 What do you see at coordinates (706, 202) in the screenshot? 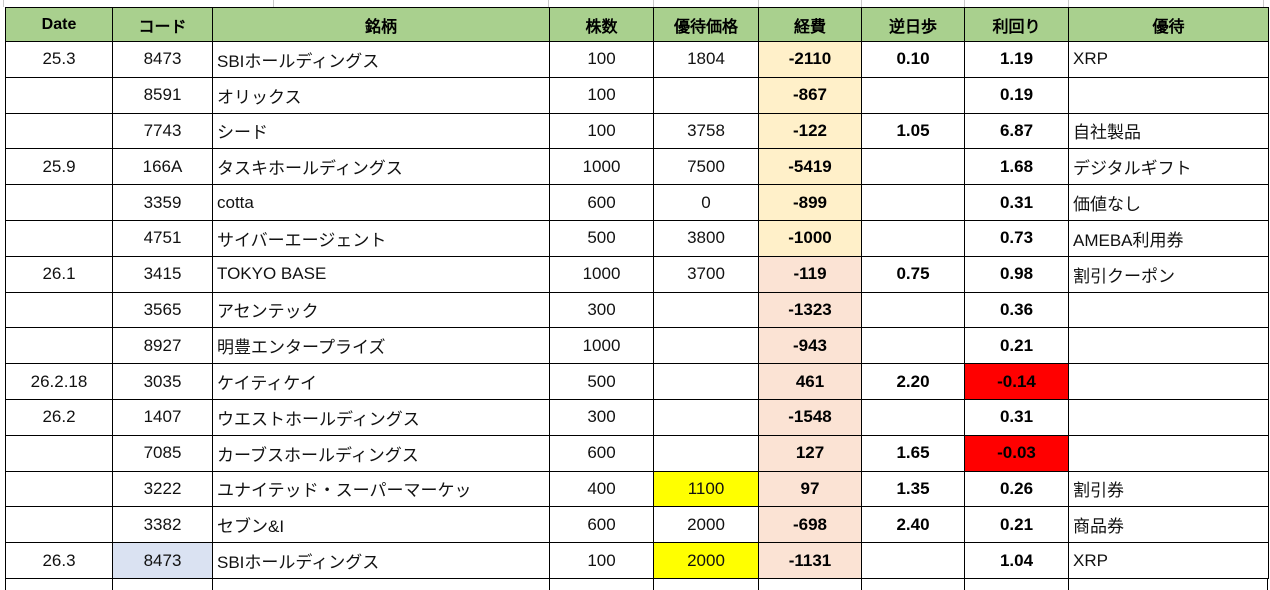
I see `cell-price: 0` at bounding box center [706, 202].